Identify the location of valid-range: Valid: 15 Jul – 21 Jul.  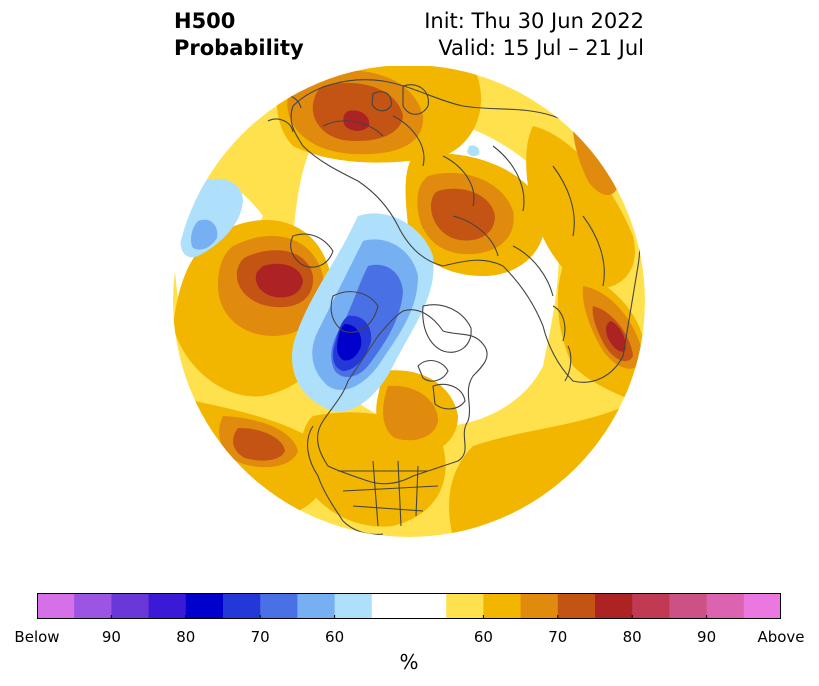
(541, 48).